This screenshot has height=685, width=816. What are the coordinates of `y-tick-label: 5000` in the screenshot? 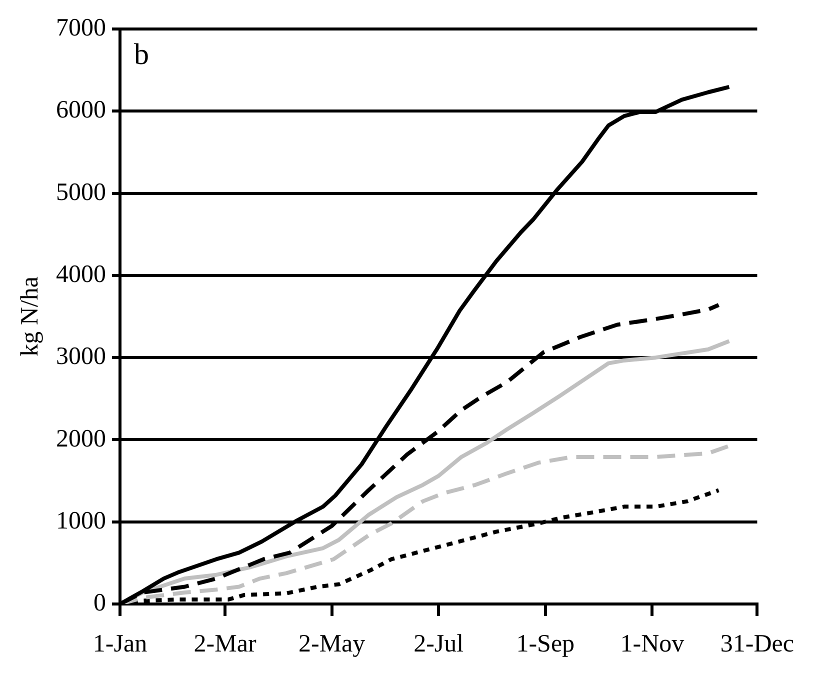 It's located at (81, 192).